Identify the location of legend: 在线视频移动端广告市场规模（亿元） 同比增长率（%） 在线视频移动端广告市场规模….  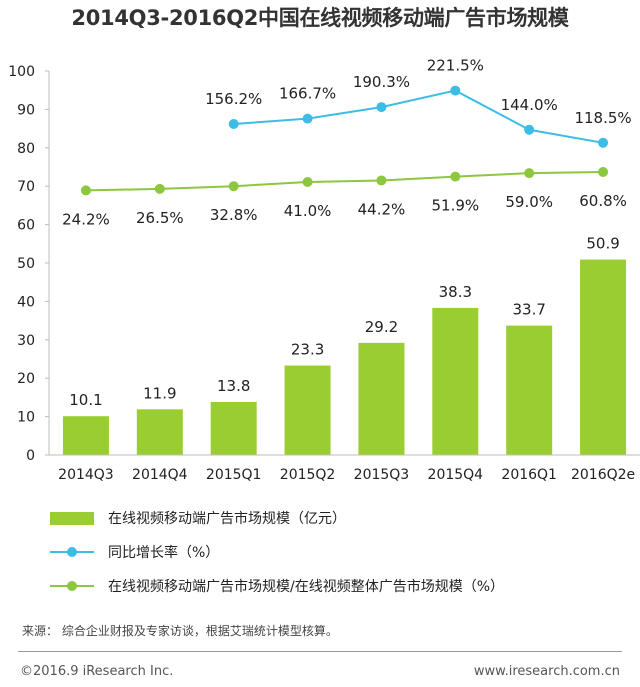
(277, 552).